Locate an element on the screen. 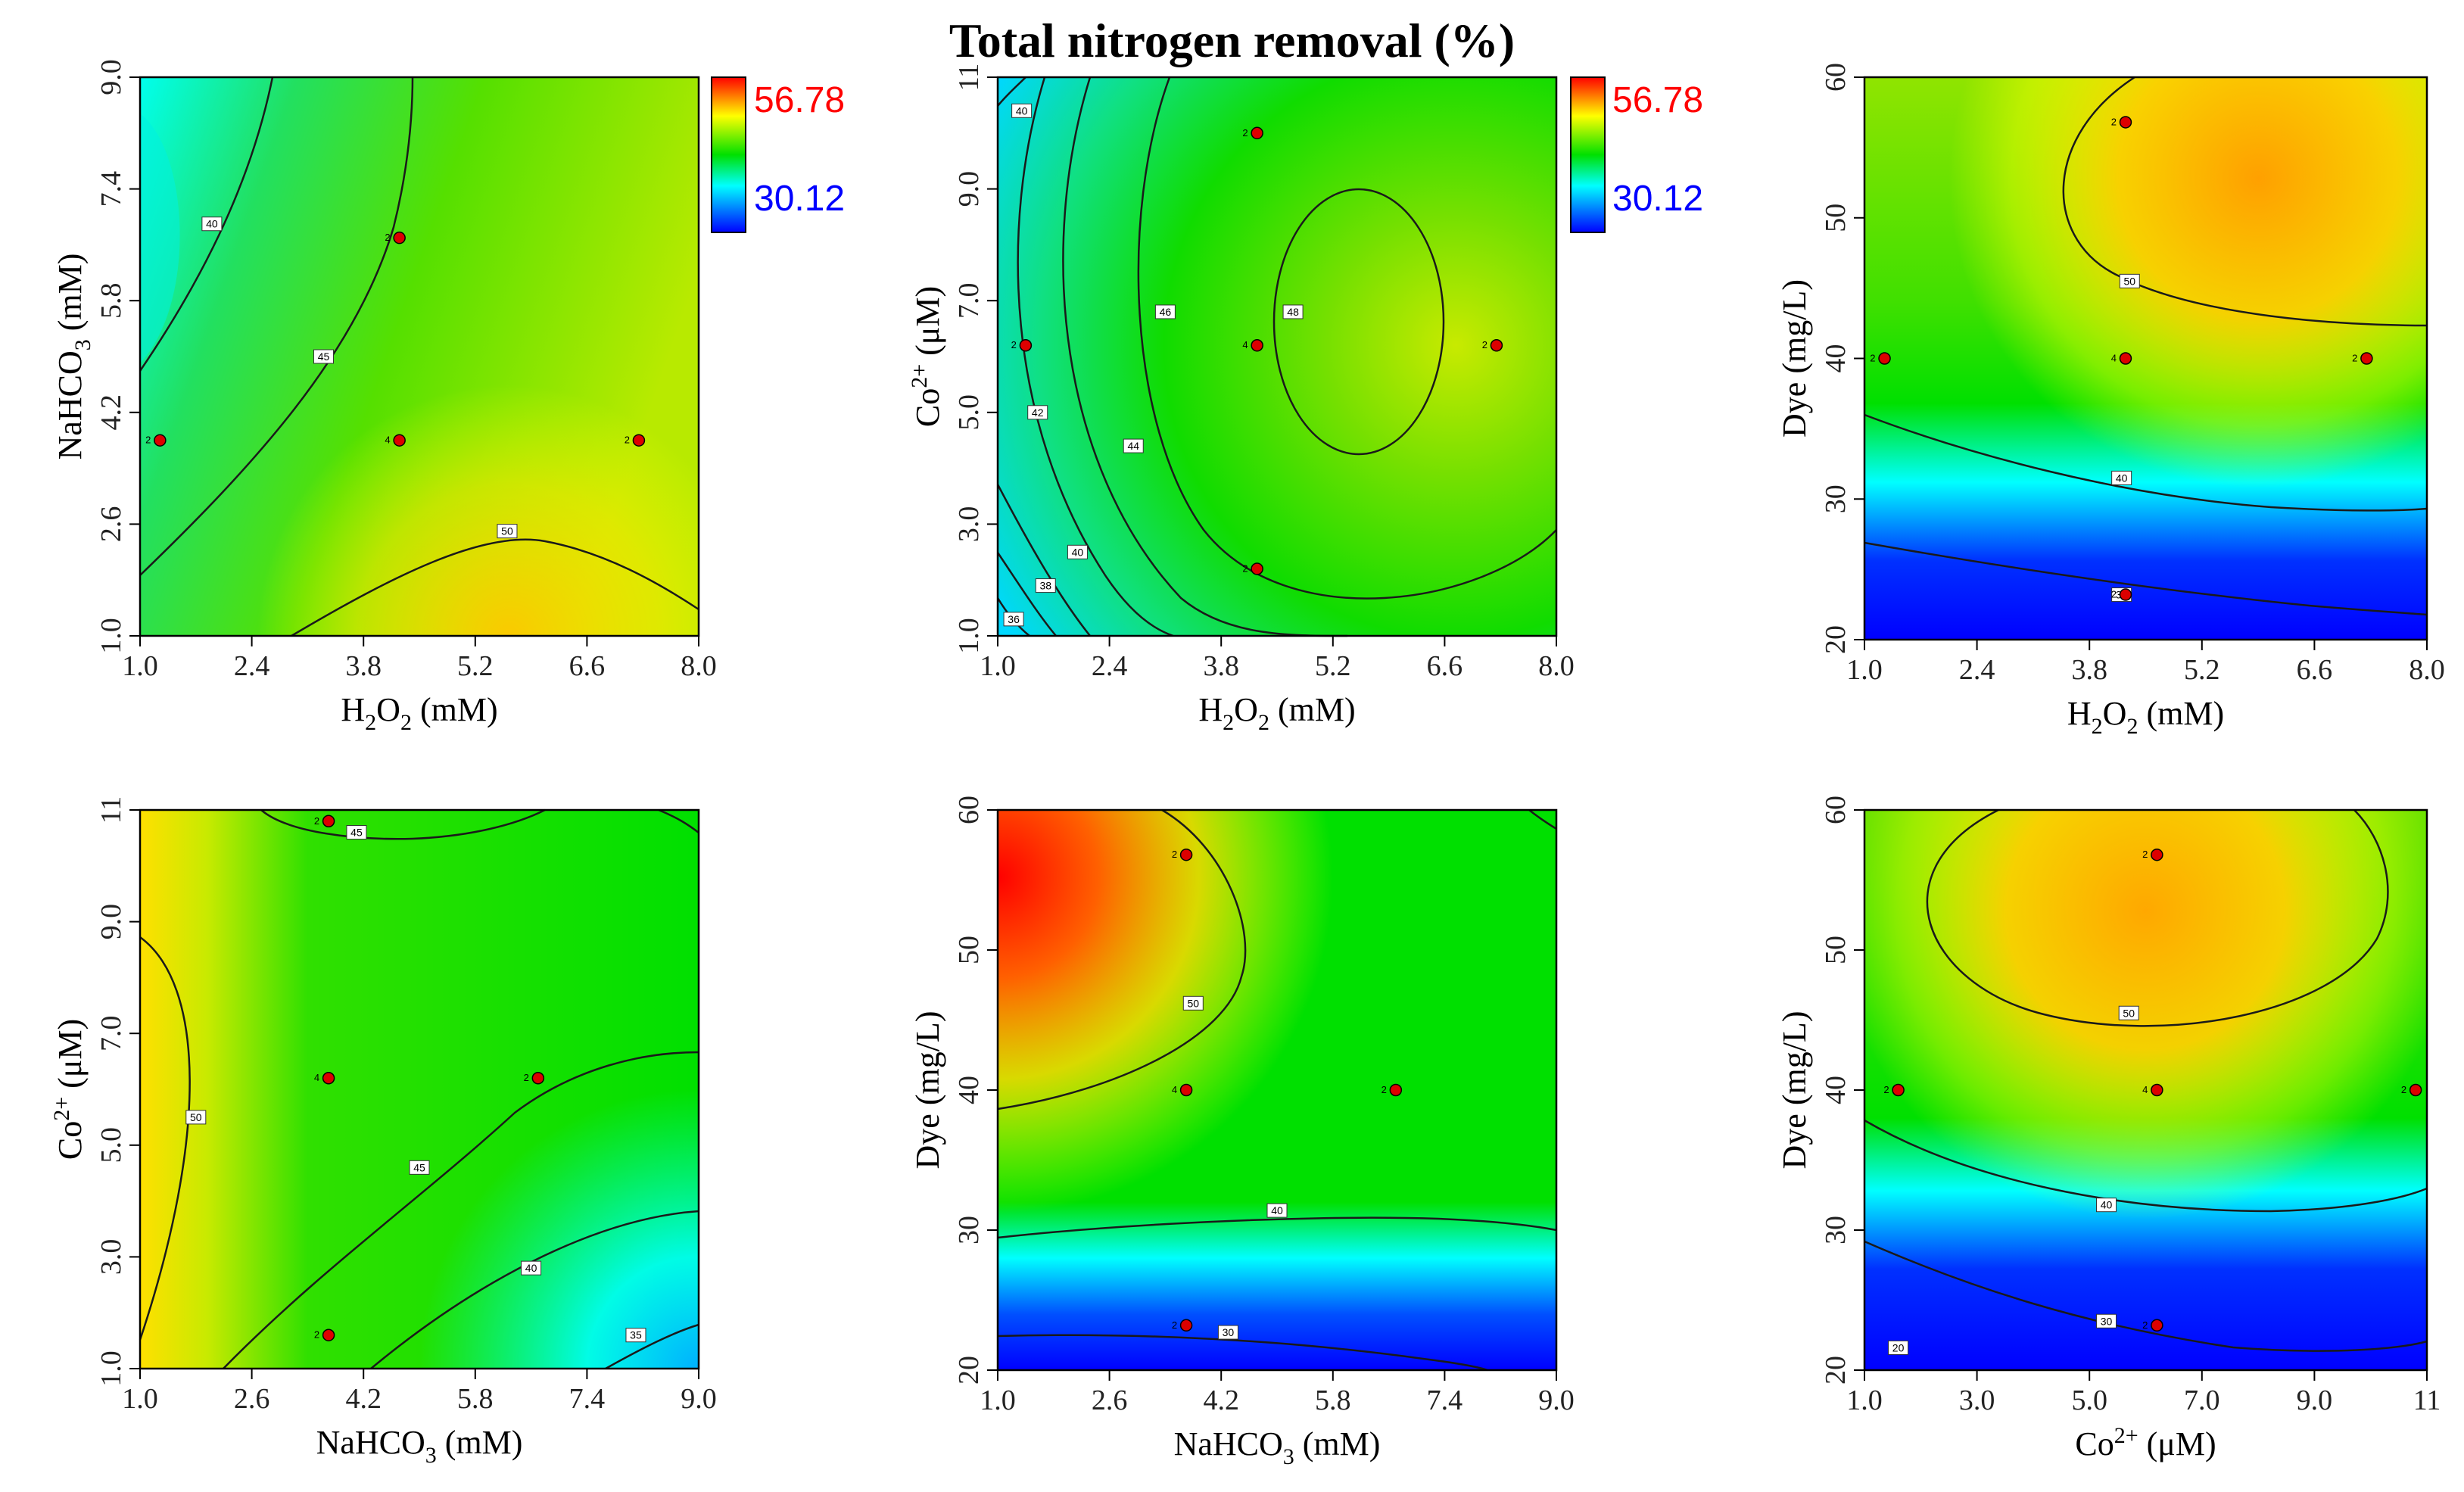 This screenshot has height=1492, width=2464. colorbar-1-min: 30.12 is located at coordinates (799, 199).